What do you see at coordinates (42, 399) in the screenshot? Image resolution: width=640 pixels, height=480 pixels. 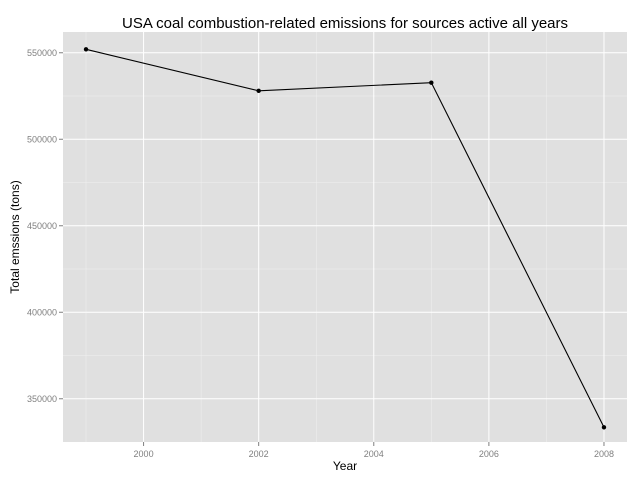 I see `y-tick-label: 350000` at bounding box center [42, 399].